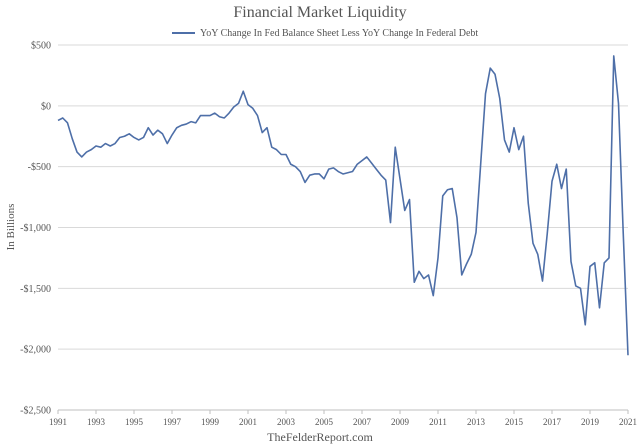 This screenshot has width=640, height=446. Describe the element at coordinates (134, 422) in the screenshot. I see `x-tick-label: 1995` at that location.